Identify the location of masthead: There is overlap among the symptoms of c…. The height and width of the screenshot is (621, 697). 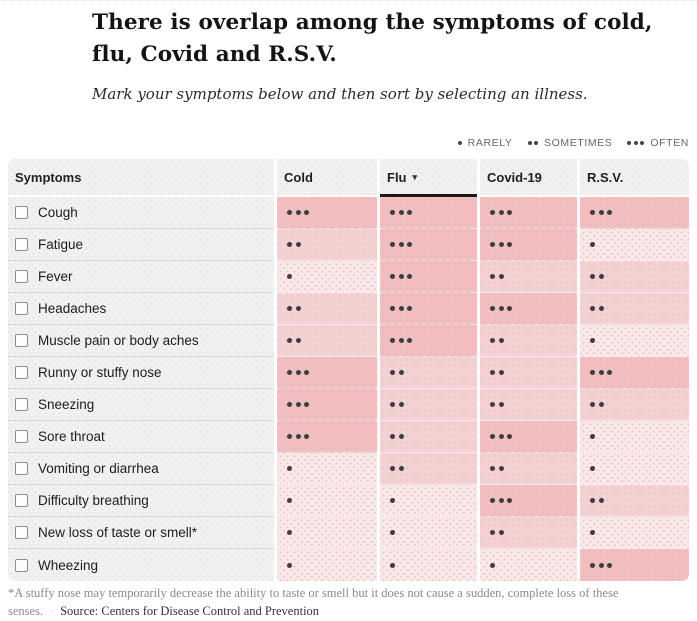
(392, 55).